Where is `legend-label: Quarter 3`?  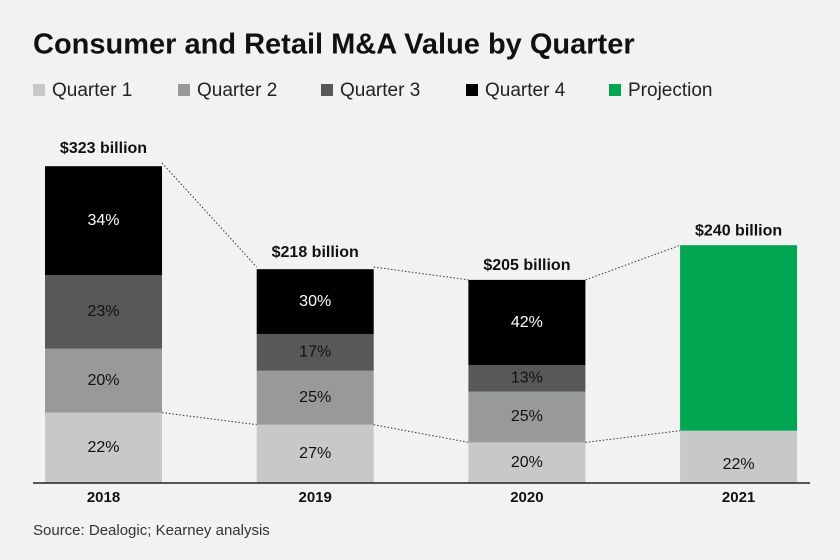
legend-label: Quarter 3 is located at coordinates (380, 90).